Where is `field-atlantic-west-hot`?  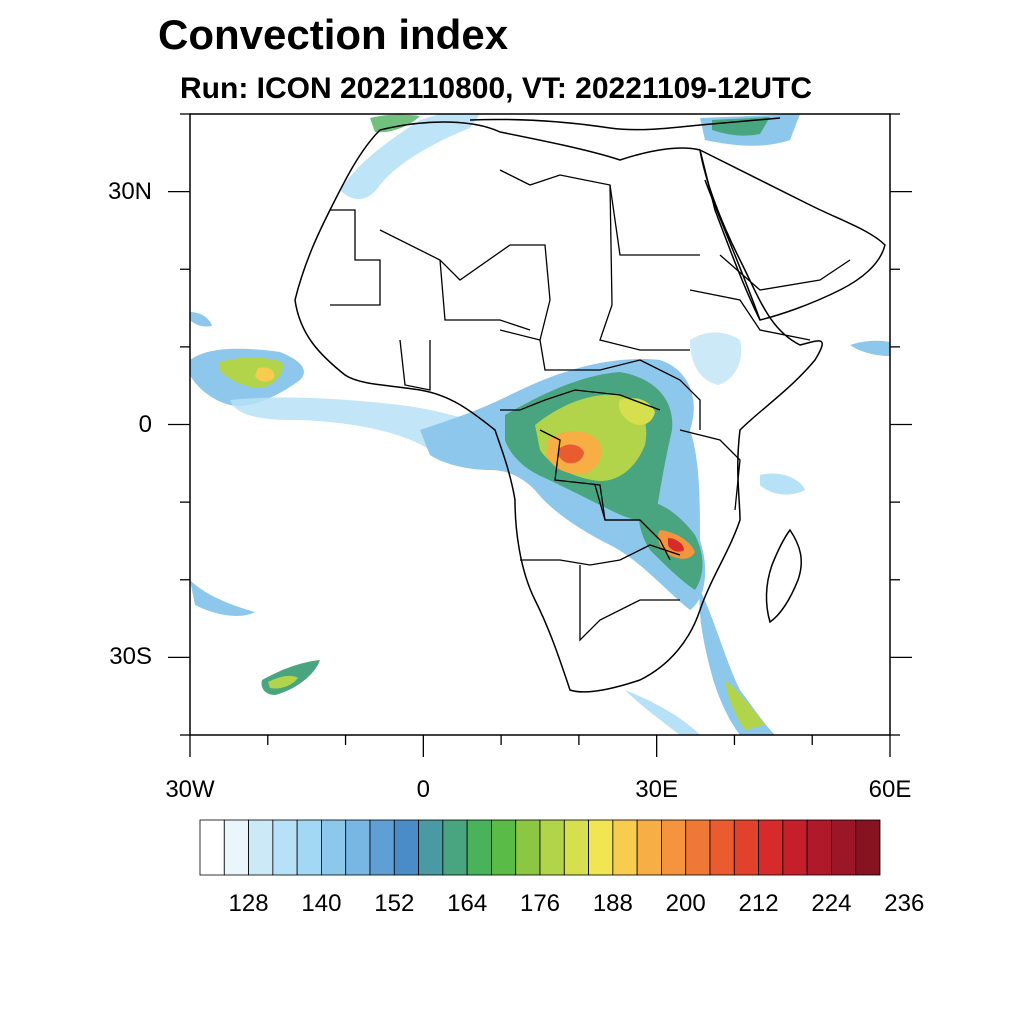 field-atlantic-west-hot is located at coordinates (265, 374).